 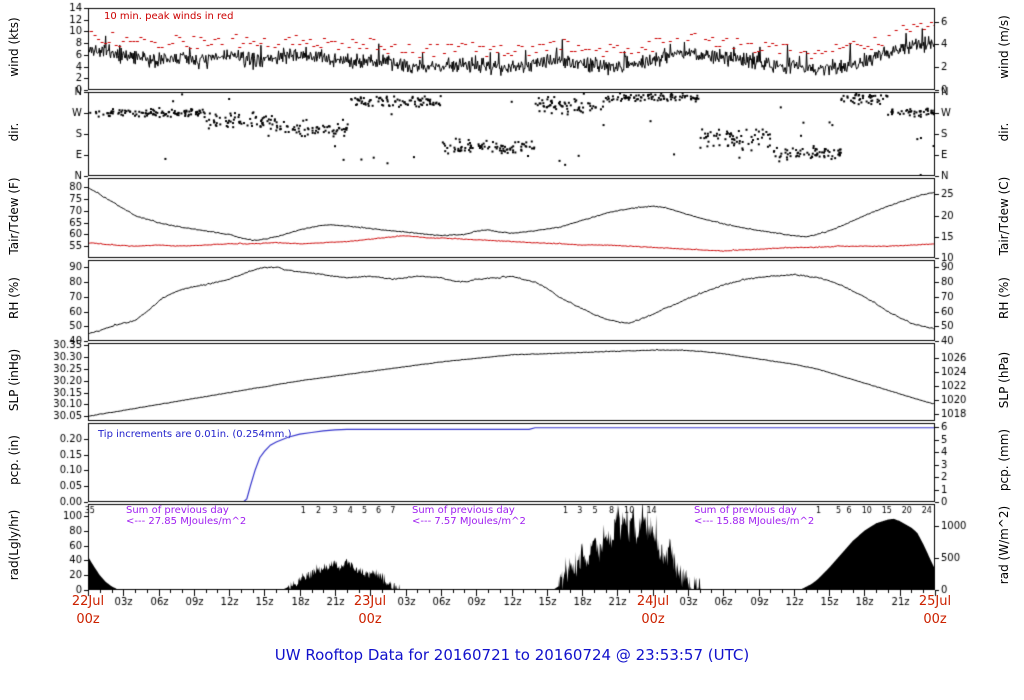 What do you see at coordinates (14, 545) in the screenshot?
I see `axis-title-rad-left: rad(Lgly/hr)` at bounding box center [14, 545].